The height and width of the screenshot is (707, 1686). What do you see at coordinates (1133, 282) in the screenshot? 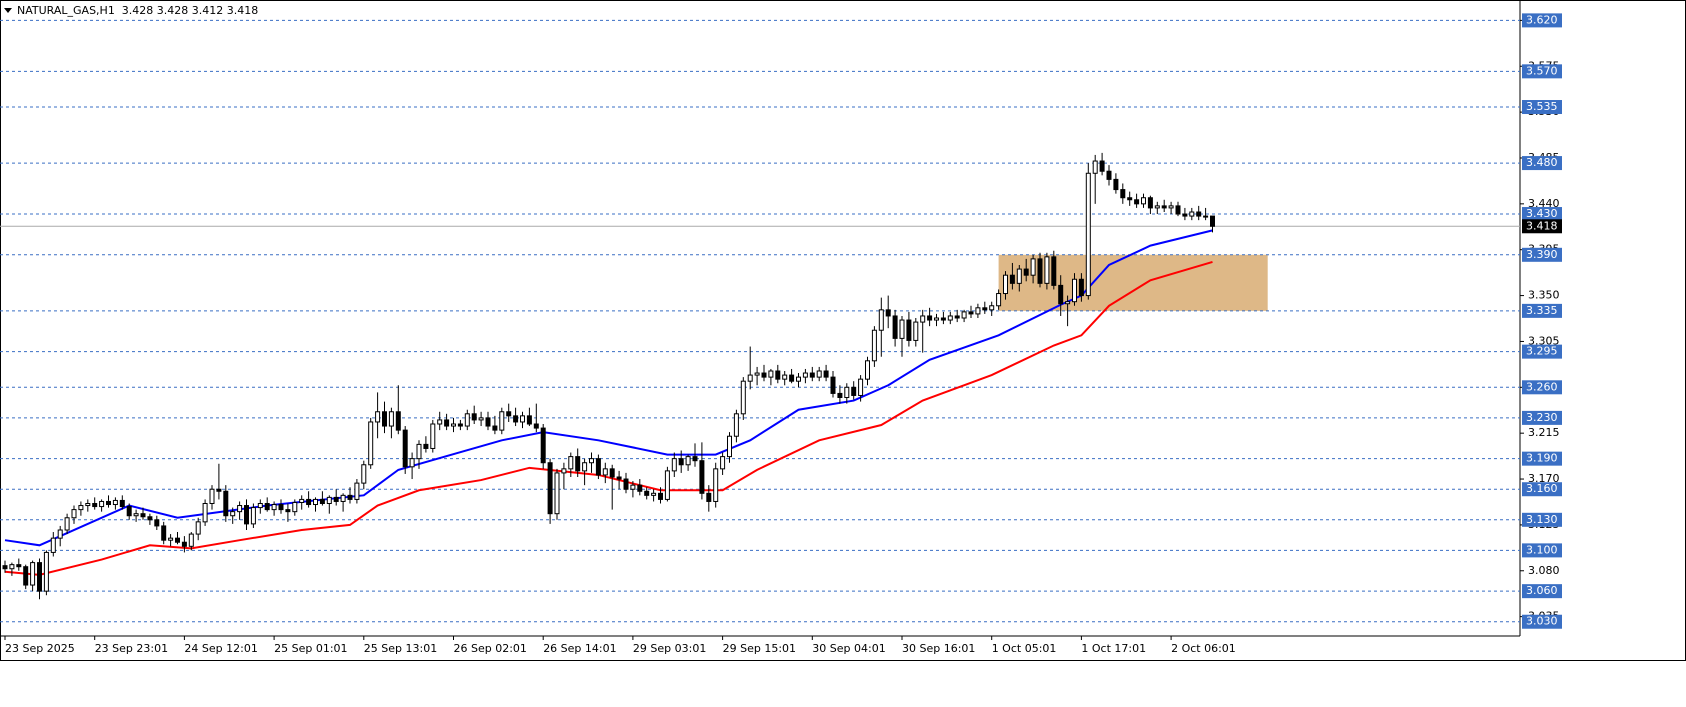
I see `zone` at bounding box center [1133, 282].